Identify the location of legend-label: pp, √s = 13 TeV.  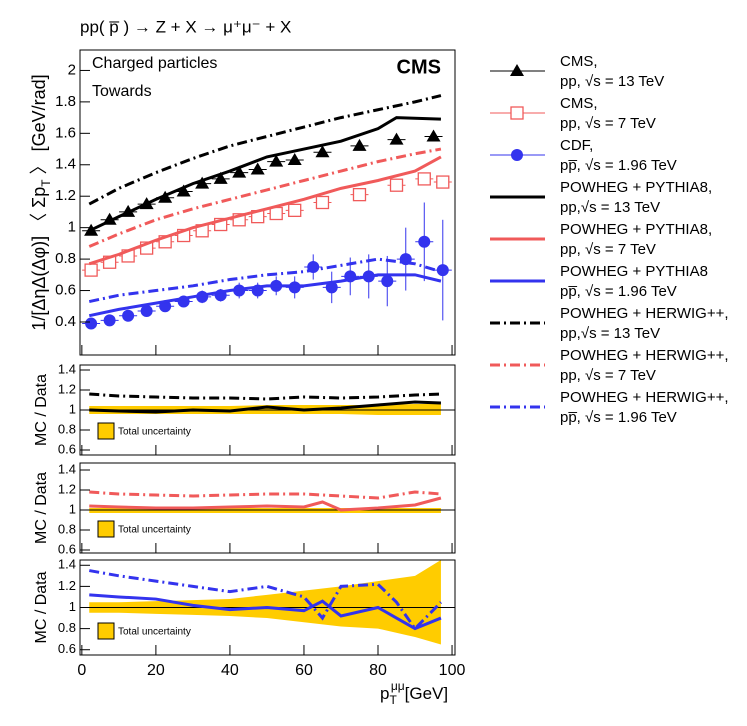
(612, 81).